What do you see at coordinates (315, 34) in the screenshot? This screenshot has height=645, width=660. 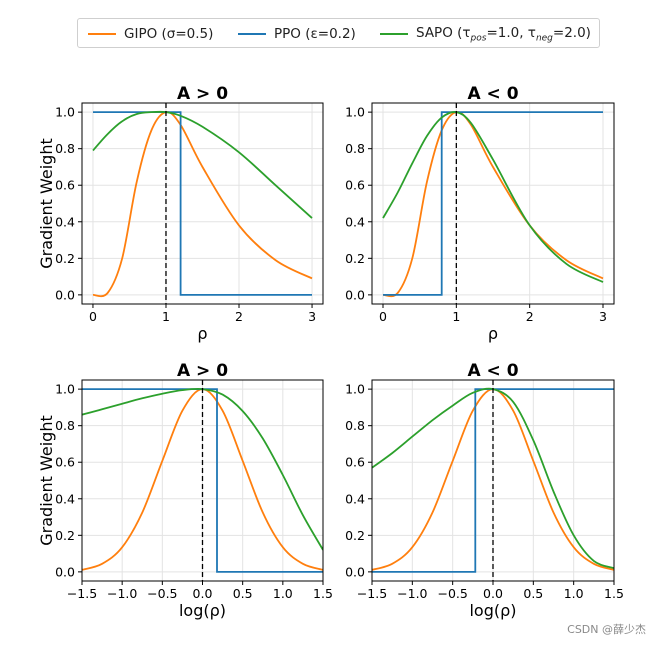 I see `legend-label-ppo: PPO (ε=0.2)` at bounding box center [315, 34].